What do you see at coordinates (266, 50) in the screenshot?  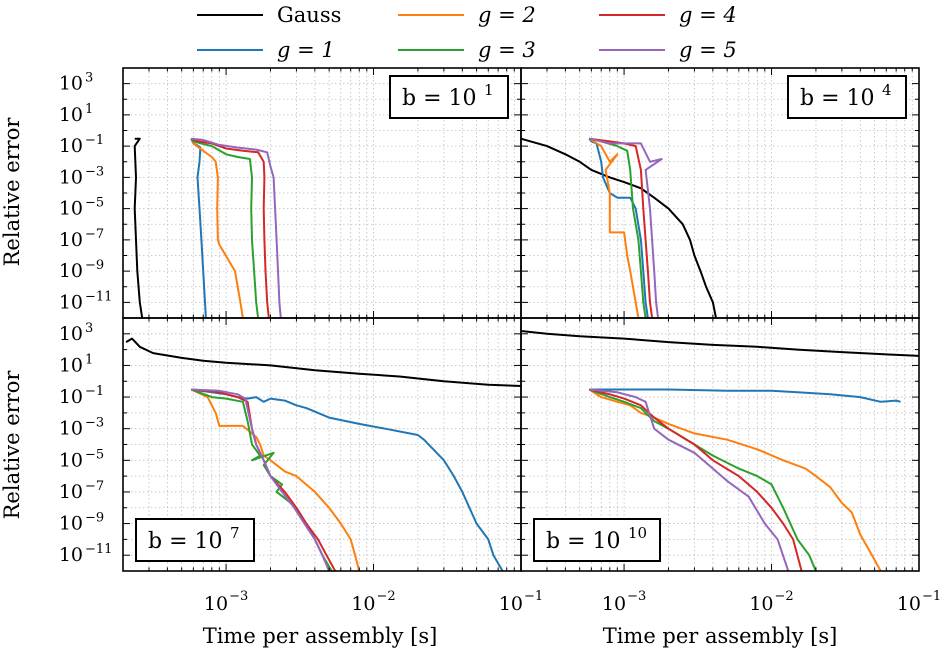 I see `legend-item-g1: g = 1` at bounding box center [266, 50].